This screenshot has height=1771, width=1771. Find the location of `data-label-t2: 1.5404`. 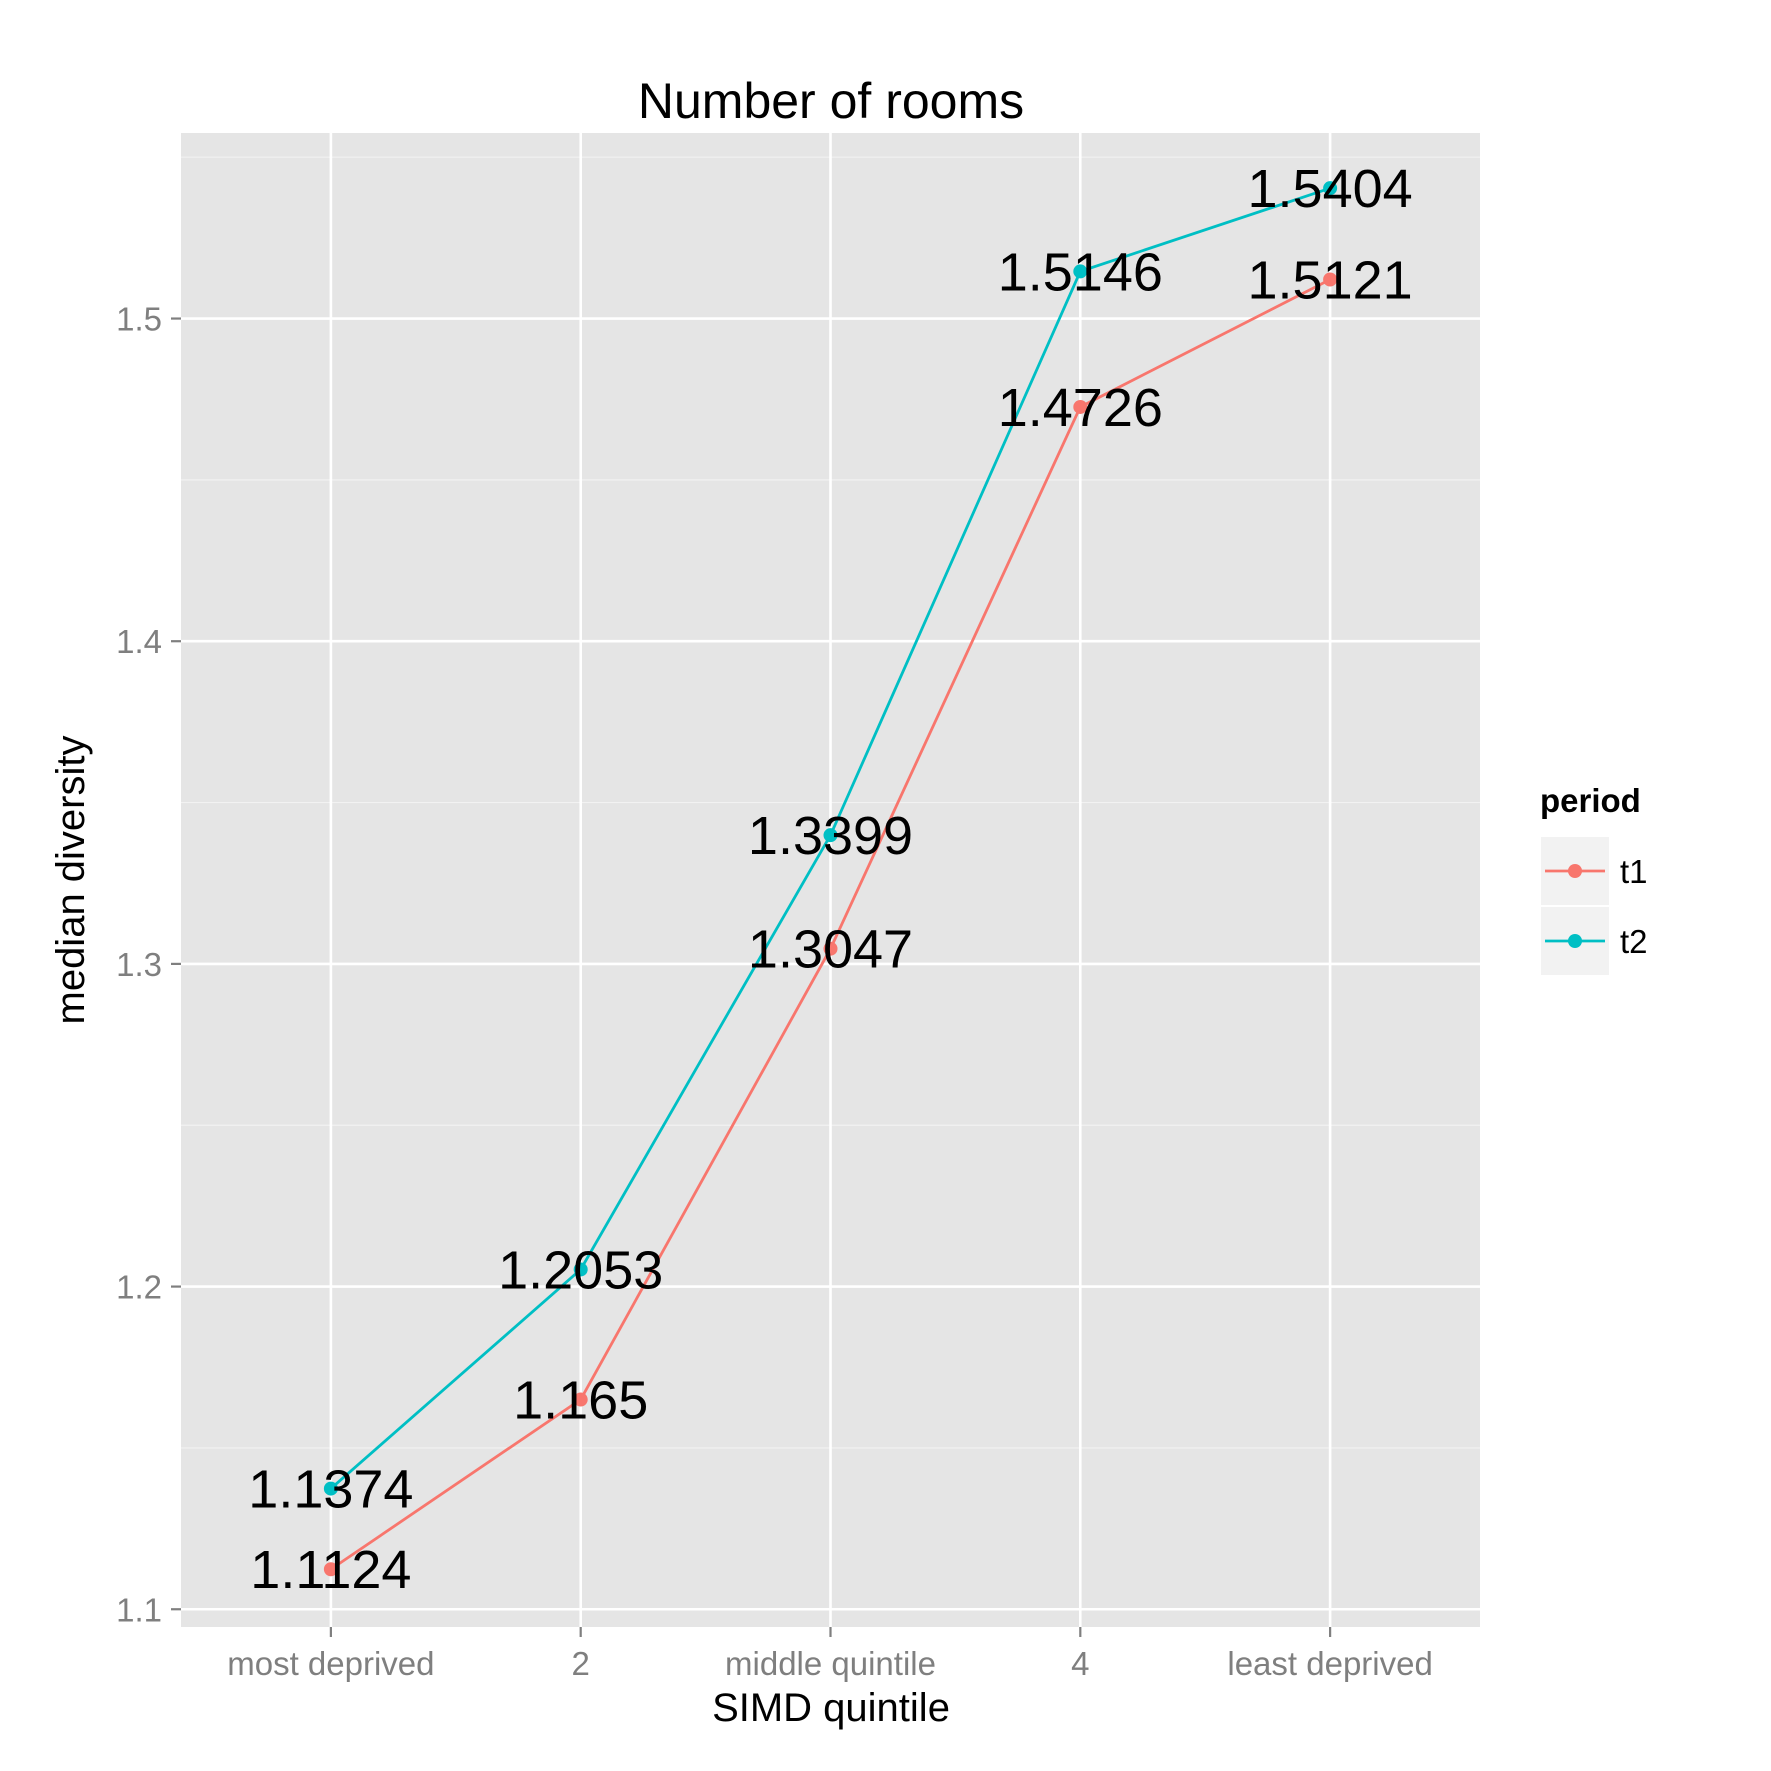

data-label-t2: 1.5404 is located at coordinates (1330, 189).